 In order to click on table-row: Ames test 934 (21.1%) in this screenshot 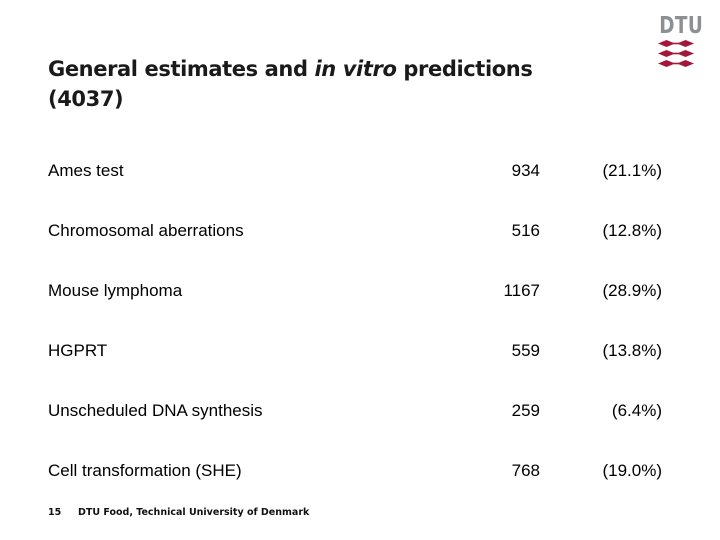, I will do `click(355, 171)`.